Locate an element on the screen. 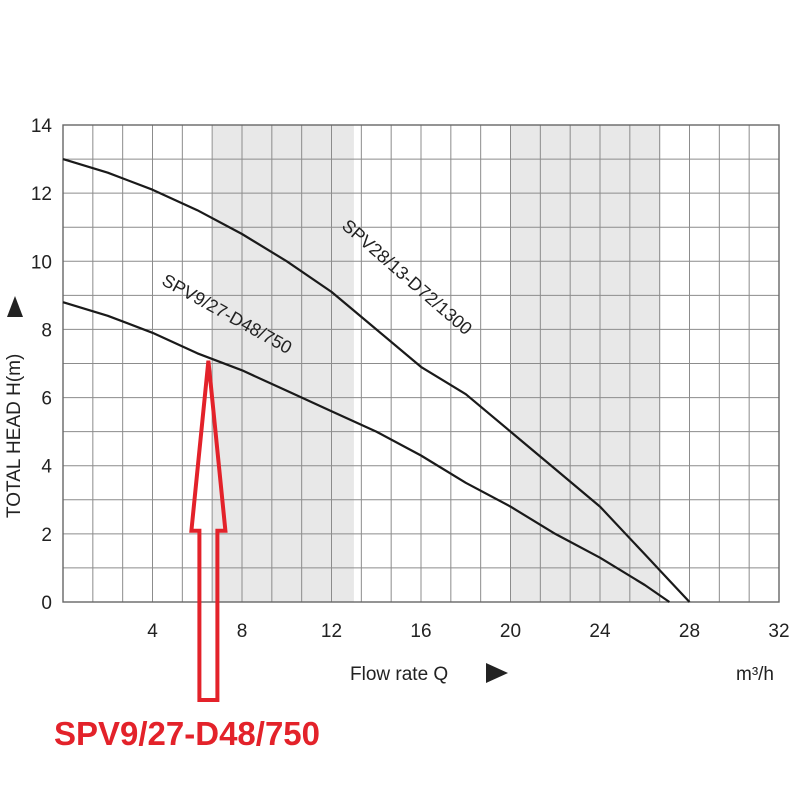  y-tick-label: 10 is located at coordinates (41, 262).